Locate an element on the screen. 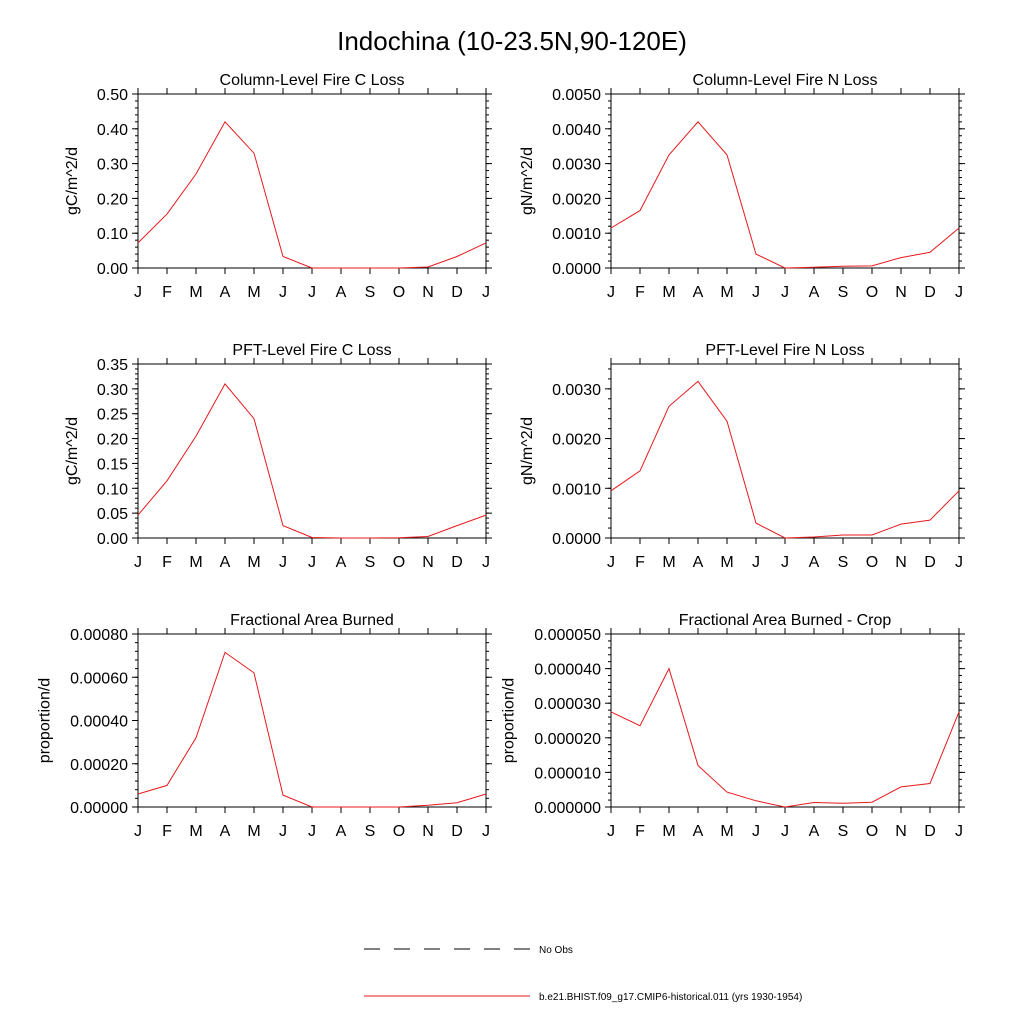 The image size is (1024, 1024). y-tick-label: 0.00080 is located at coordinates (99, 635).